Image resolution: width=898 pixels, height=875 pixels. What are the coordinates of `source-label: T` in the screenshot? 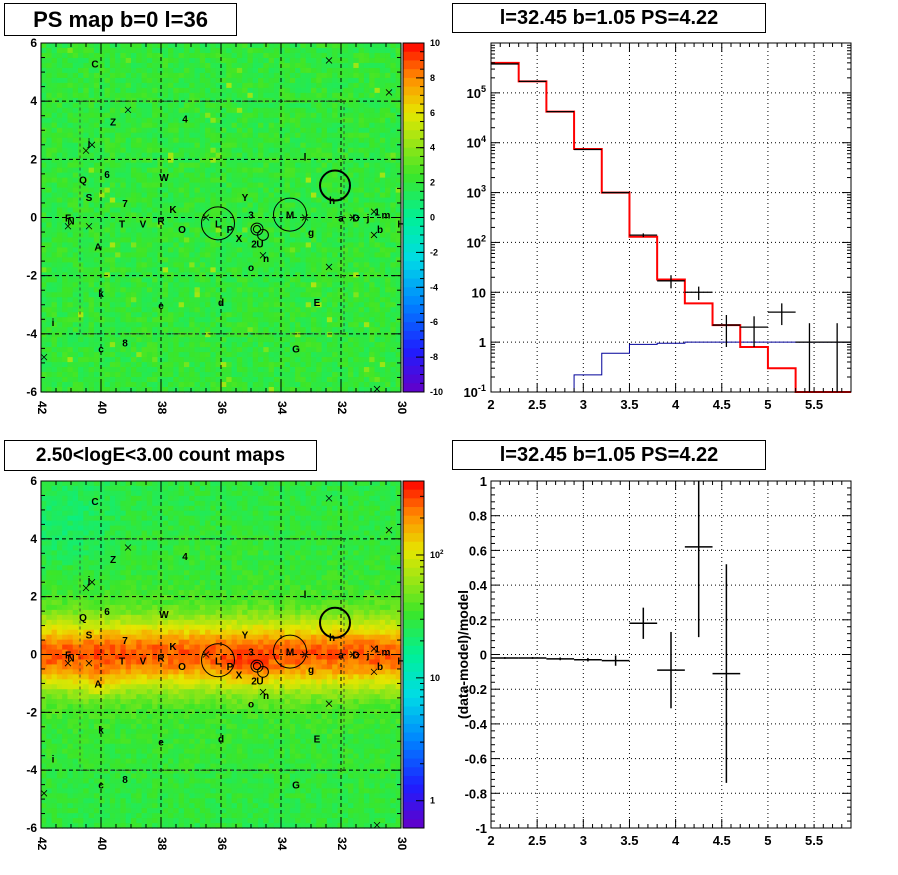 It's located at (122, 661).